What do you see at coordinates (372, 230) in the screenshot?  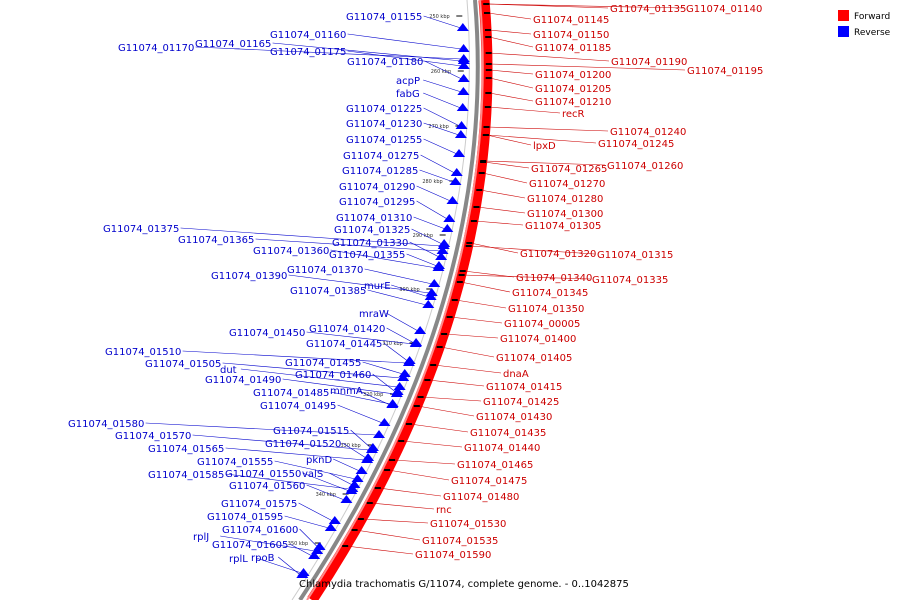 I see `reverse-gene-label-g11074-01325: G11074_01325` at bounding box center [372, 230].